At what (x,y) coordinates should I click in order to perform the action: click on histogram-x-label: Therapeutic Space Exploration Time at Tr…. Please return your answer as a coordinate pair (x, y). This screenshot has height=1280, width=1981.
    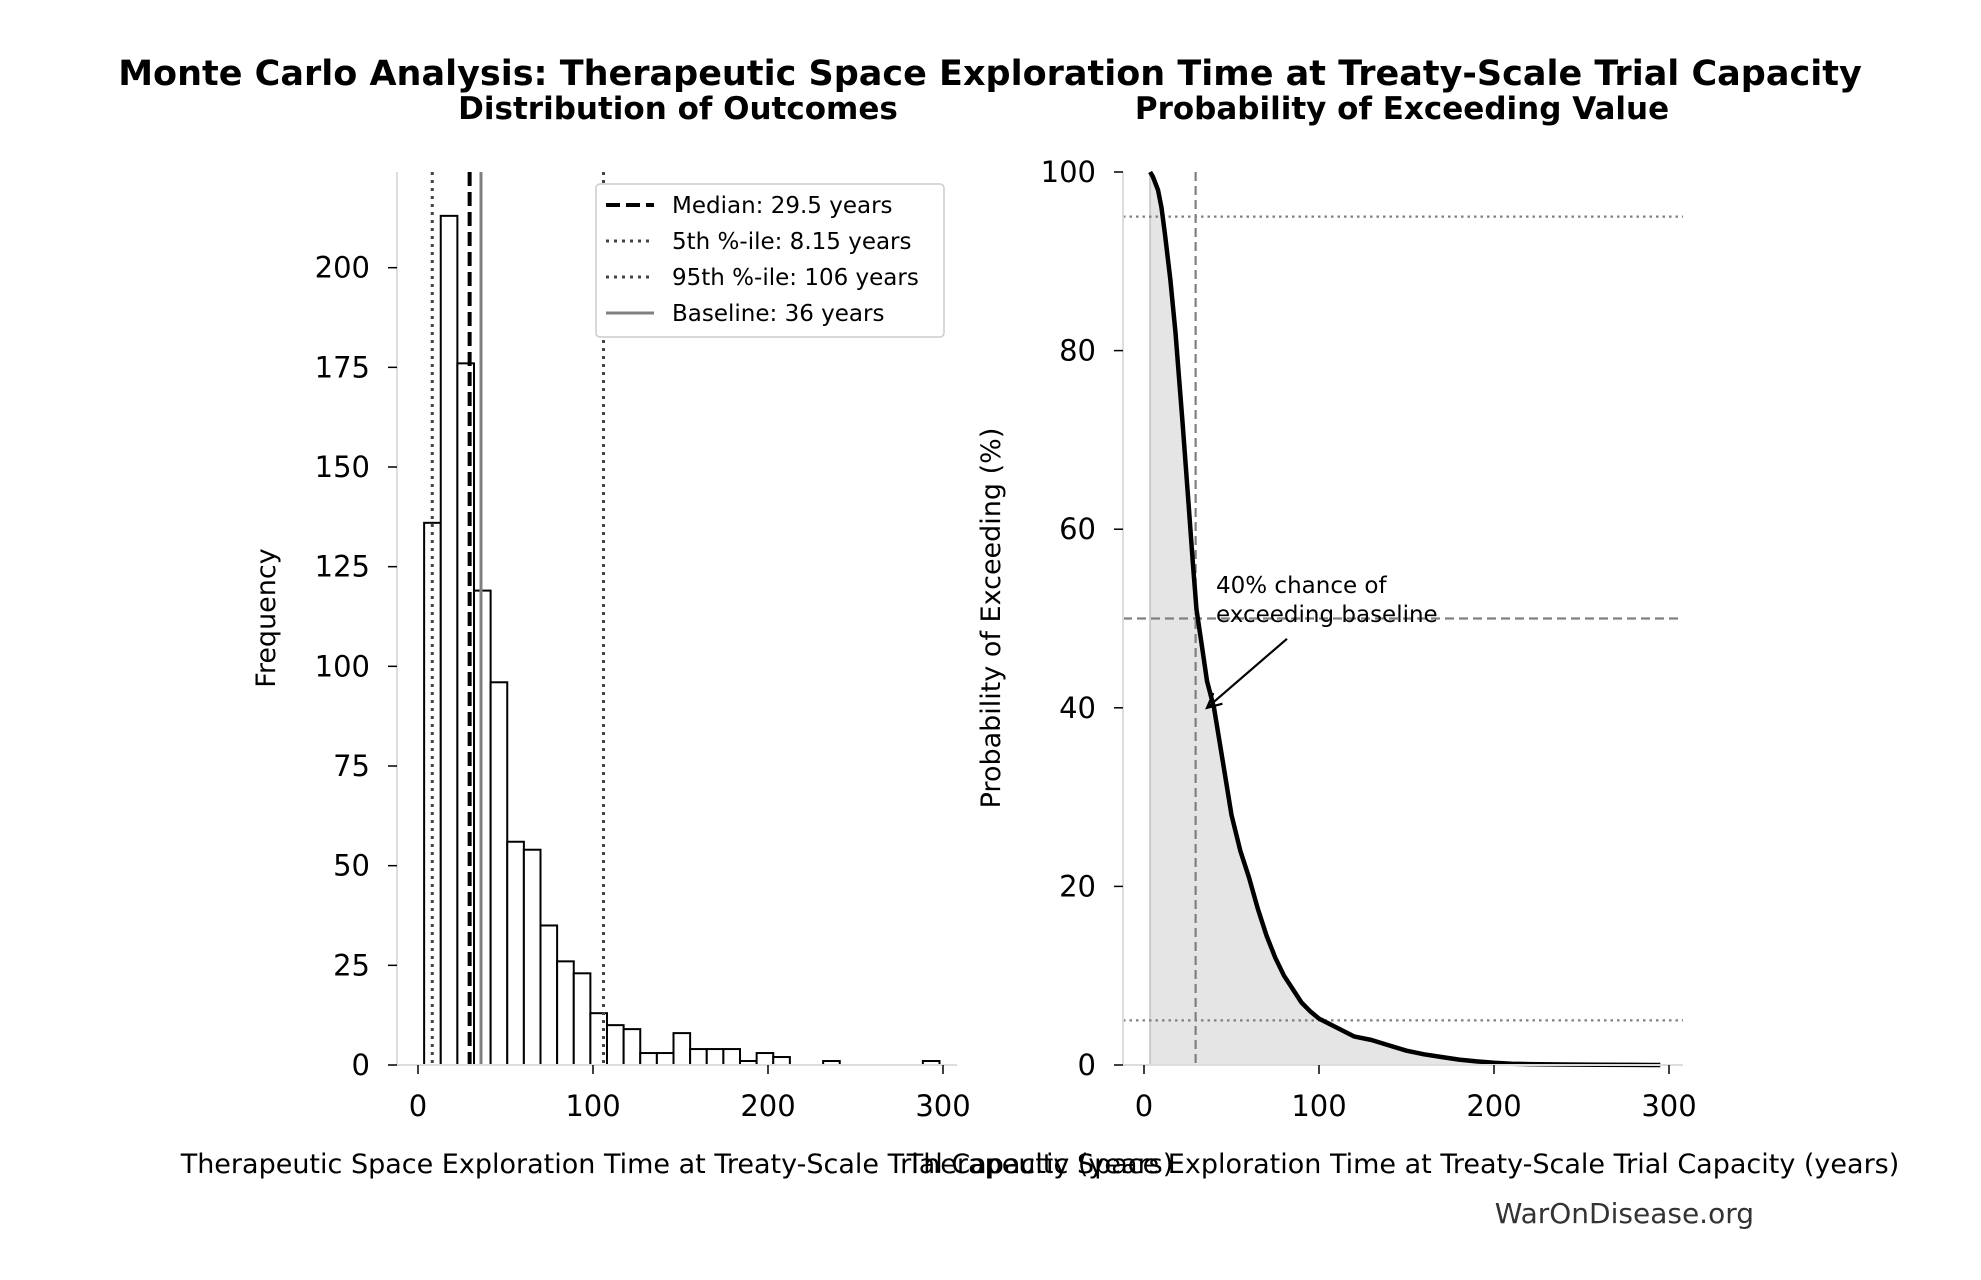
    Looking at the image, I should click on (677, 1164).